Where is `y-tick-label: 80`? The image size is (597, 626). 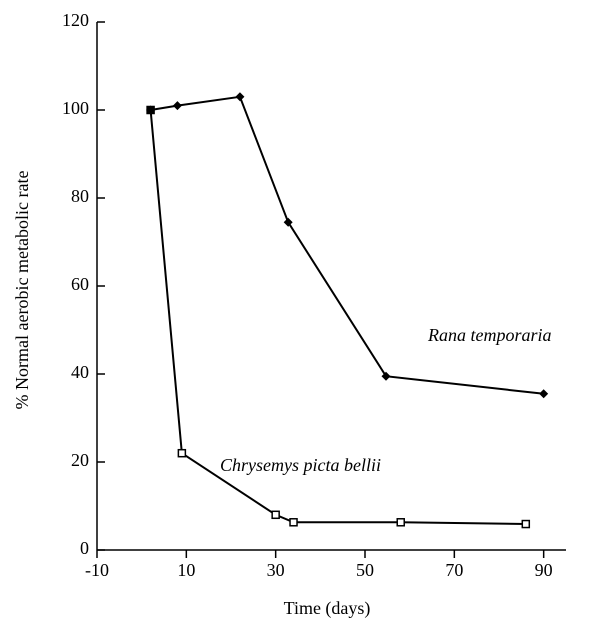 y-tick-label: 80 is located at coordinates (80, 196).